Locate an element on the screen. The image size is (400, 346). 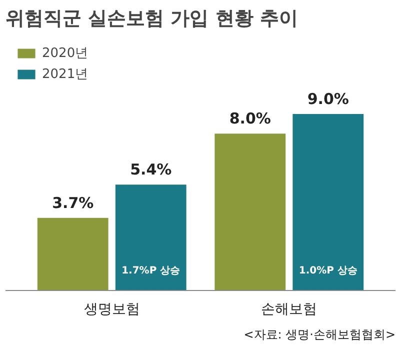
annotation: 1.0%P 상승 is located at coordinates (328, 271).